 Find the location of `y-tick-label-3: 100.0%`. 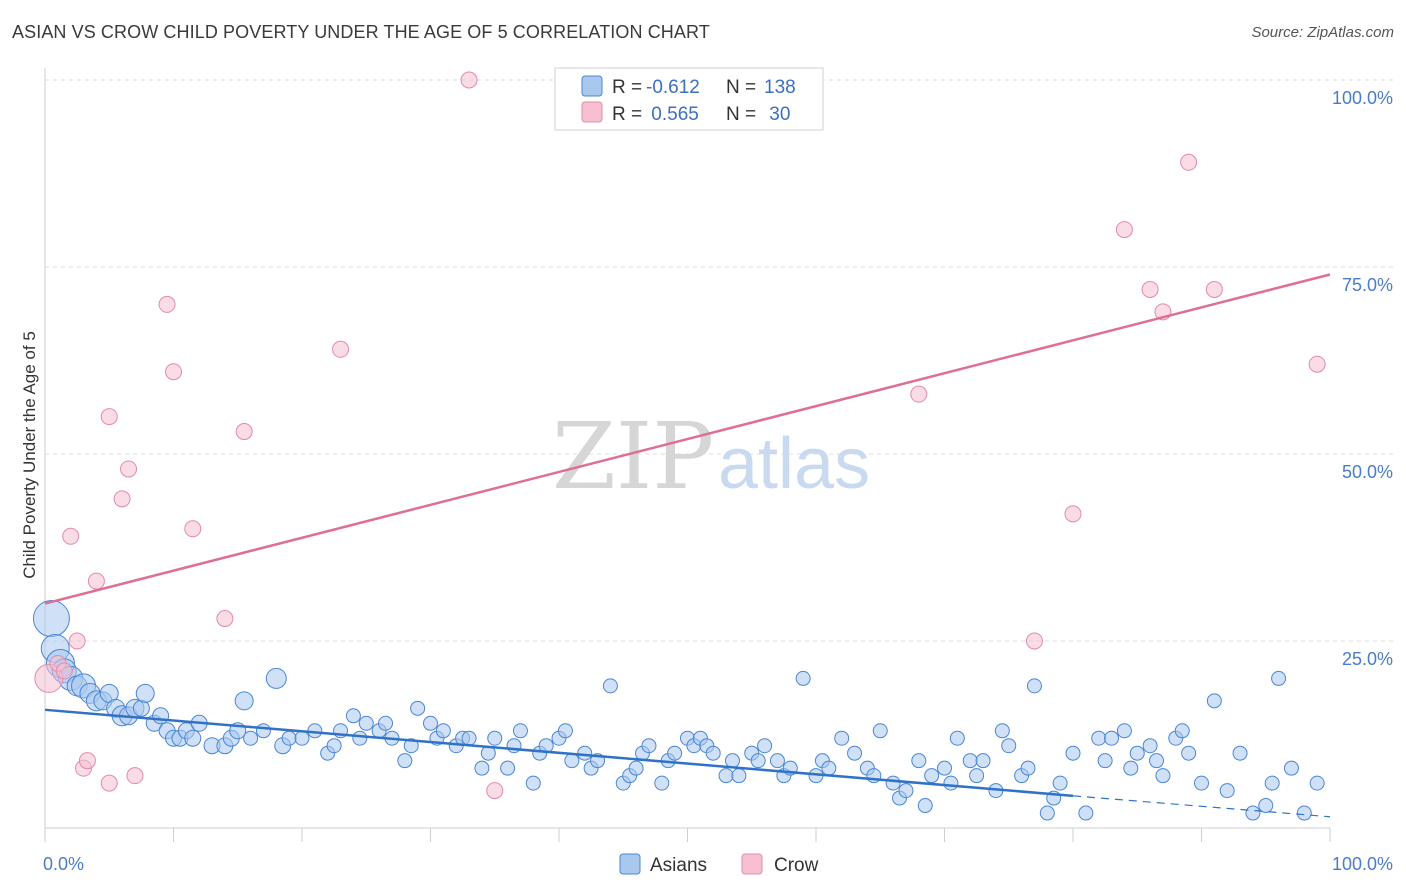

y-tick-label-3: 100.0% is located at coordinates (1362, 98).